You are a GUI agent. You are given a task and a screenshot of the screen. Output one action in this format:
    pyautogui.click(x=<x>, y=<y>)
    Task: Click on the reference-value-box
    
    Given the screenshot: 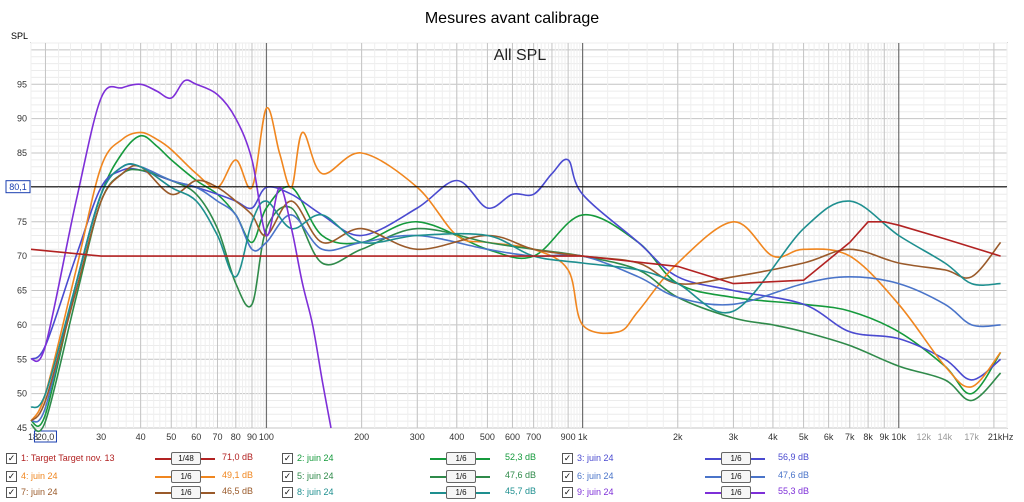 What is the action you would take?
    pyautogui.click(x=18, y=187)
    